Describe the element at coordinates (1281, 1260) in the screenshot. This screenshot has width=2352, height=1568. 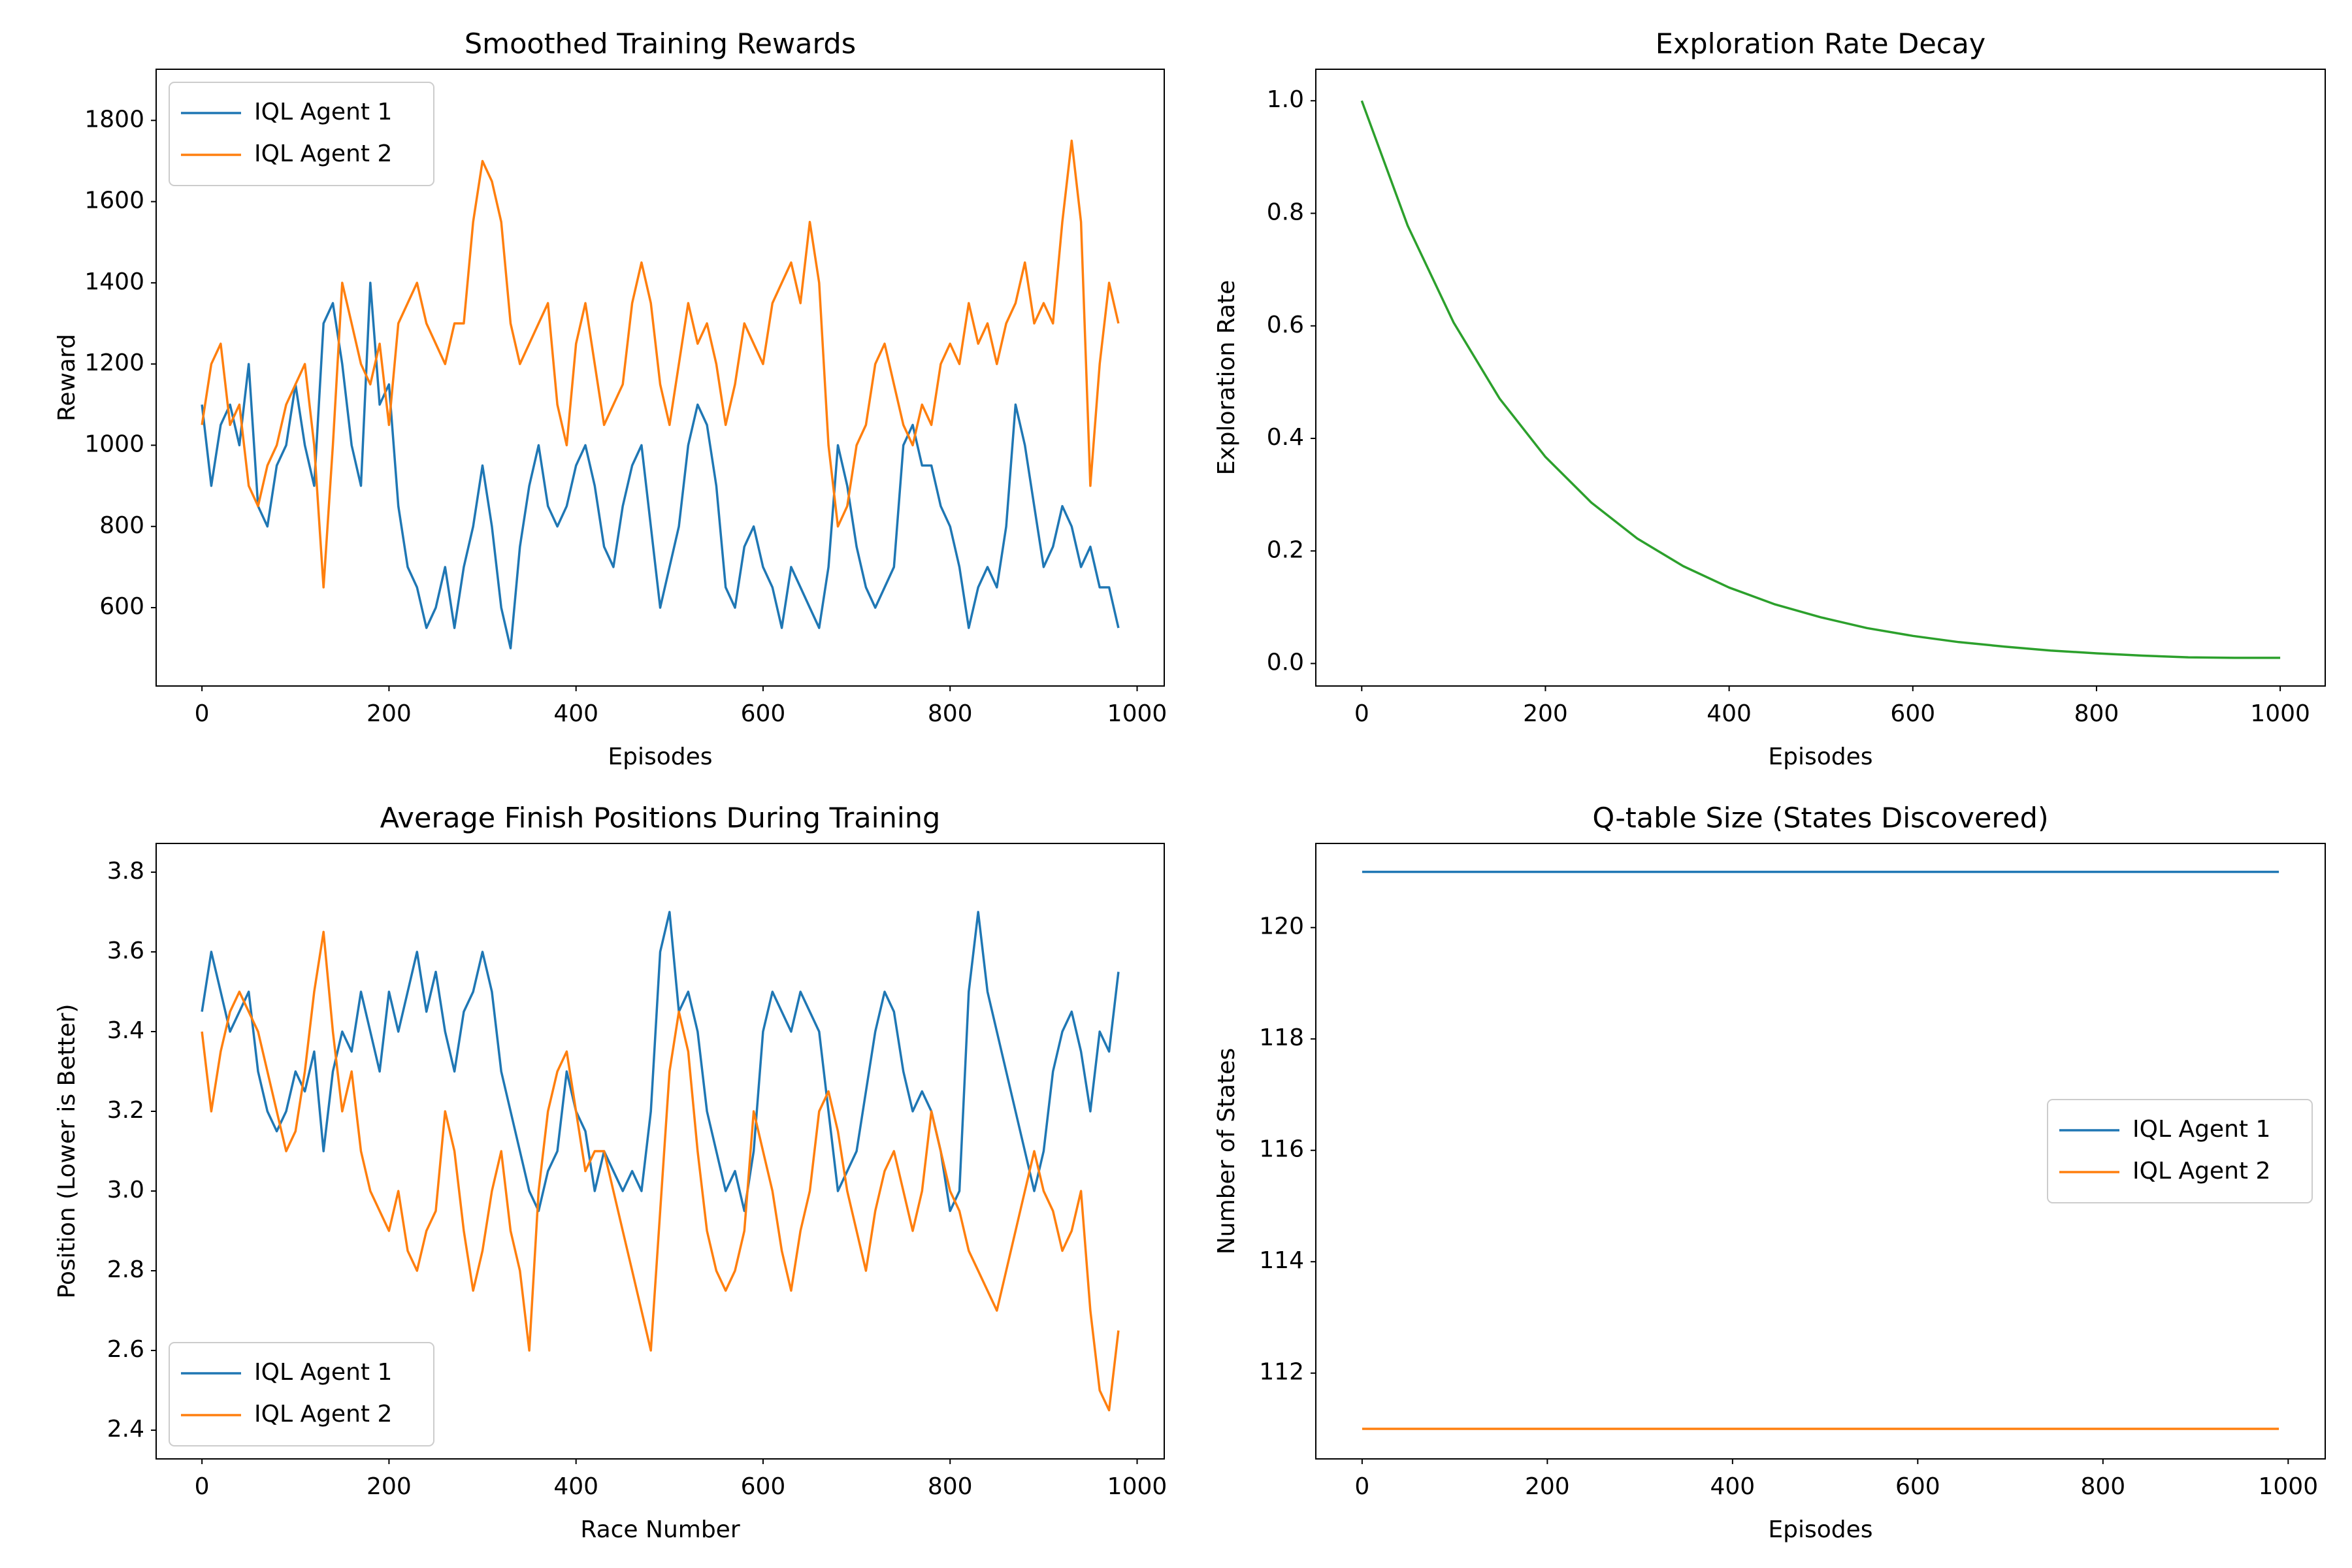
I see `y-tick-label: 114` at that location.